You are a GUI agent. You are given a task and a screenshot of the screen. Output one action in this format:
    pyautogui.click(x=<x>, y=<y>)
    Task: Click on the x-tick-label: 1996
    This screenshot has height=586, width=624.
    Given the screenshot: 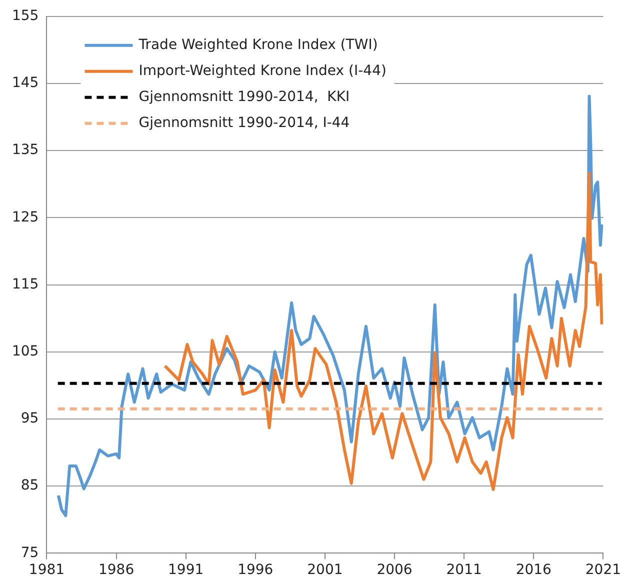 What is the action you would take?
    pyautogui.click(x=256, y=570)
    